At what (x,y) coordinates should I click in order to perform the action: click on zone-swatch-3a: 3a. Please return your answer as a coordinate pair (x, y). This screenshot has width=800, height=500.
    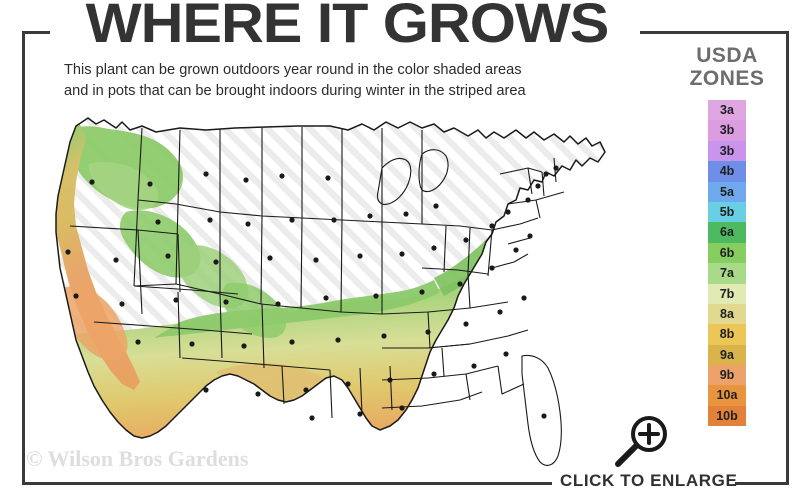
    Looking at the image, I should click on (727, 110).